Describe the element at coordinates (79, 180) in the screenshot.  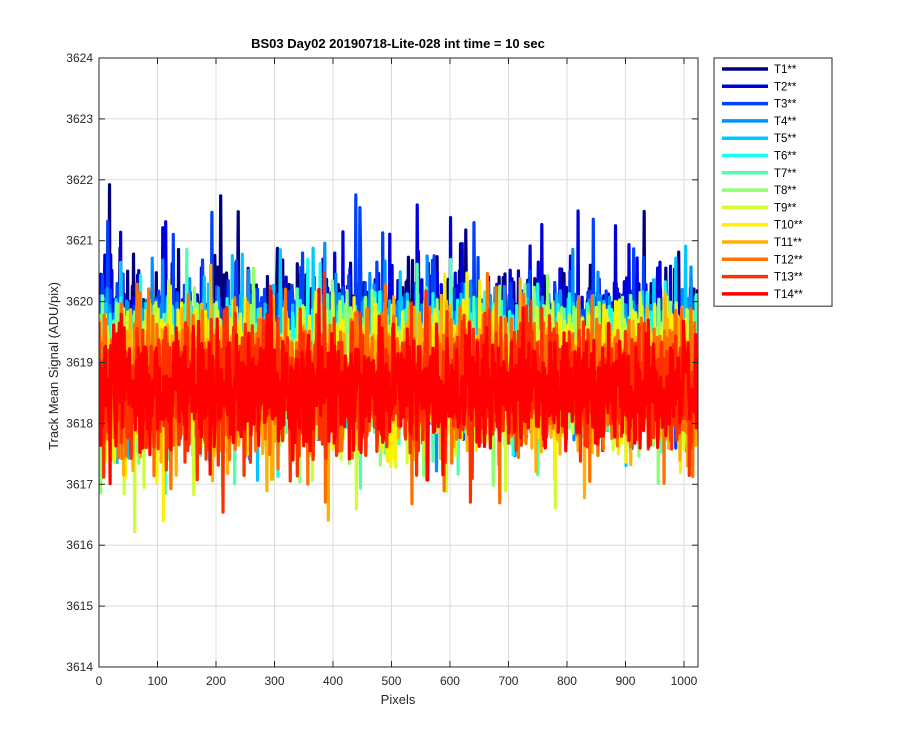
I see `y-tick-label: 3622` at that location.